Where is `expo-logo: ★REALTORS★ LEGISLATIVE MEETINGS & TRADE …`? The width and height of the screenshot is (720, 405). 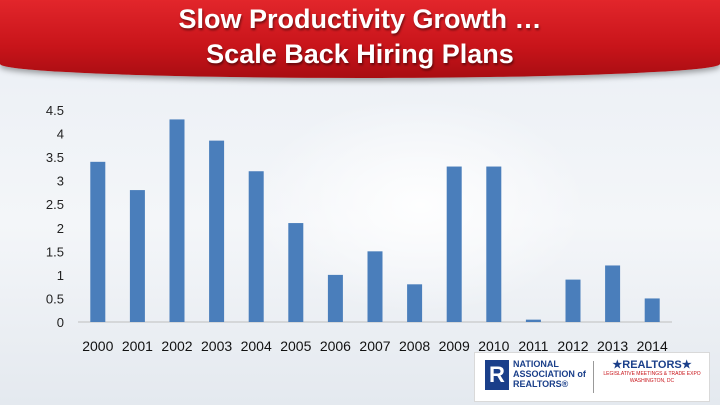
expo-logo: ★REALTORS★ LEGISLATIVE MEETINGS & TRADE … is located at coordinates (652, 372).